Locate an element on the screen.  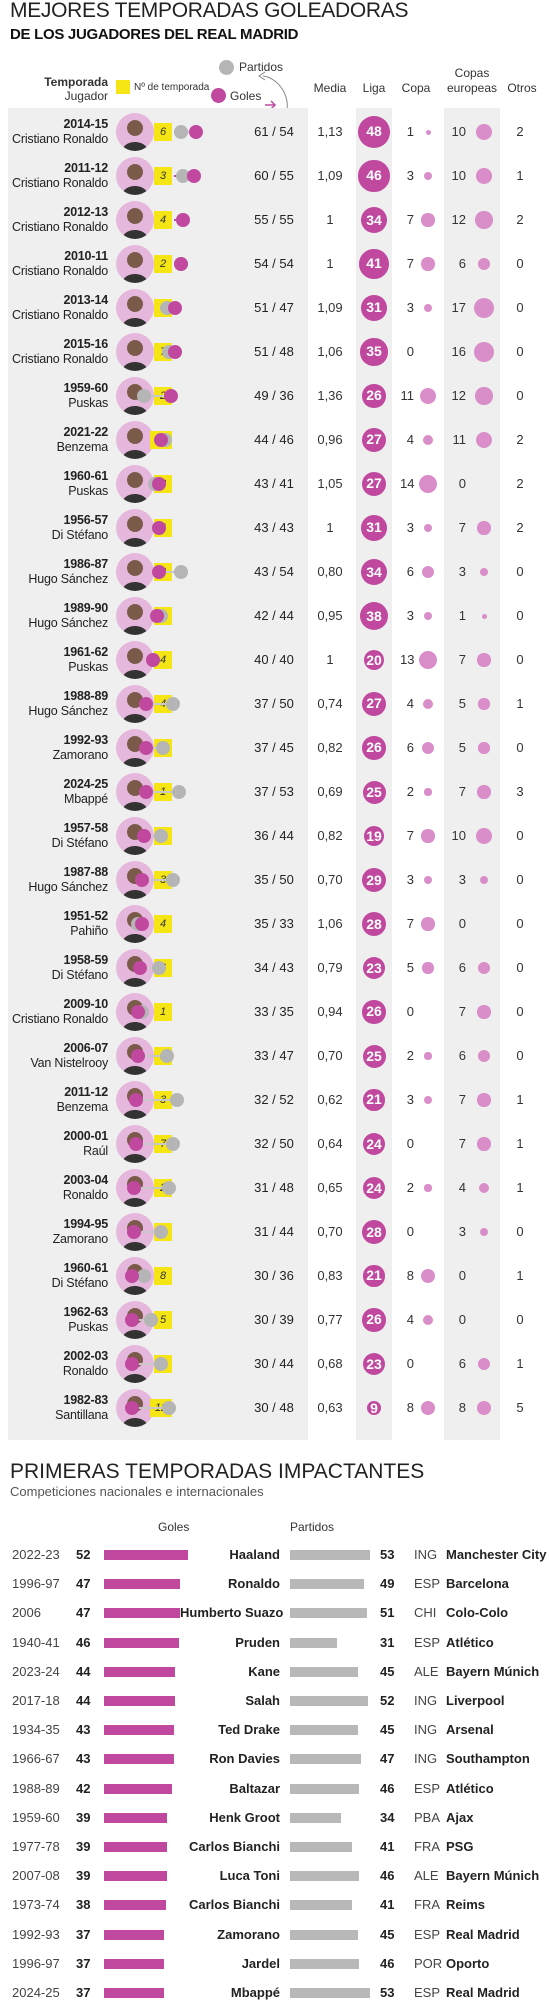
row-label: 2000-01 Raúl is located at coordinates (54, 1144).